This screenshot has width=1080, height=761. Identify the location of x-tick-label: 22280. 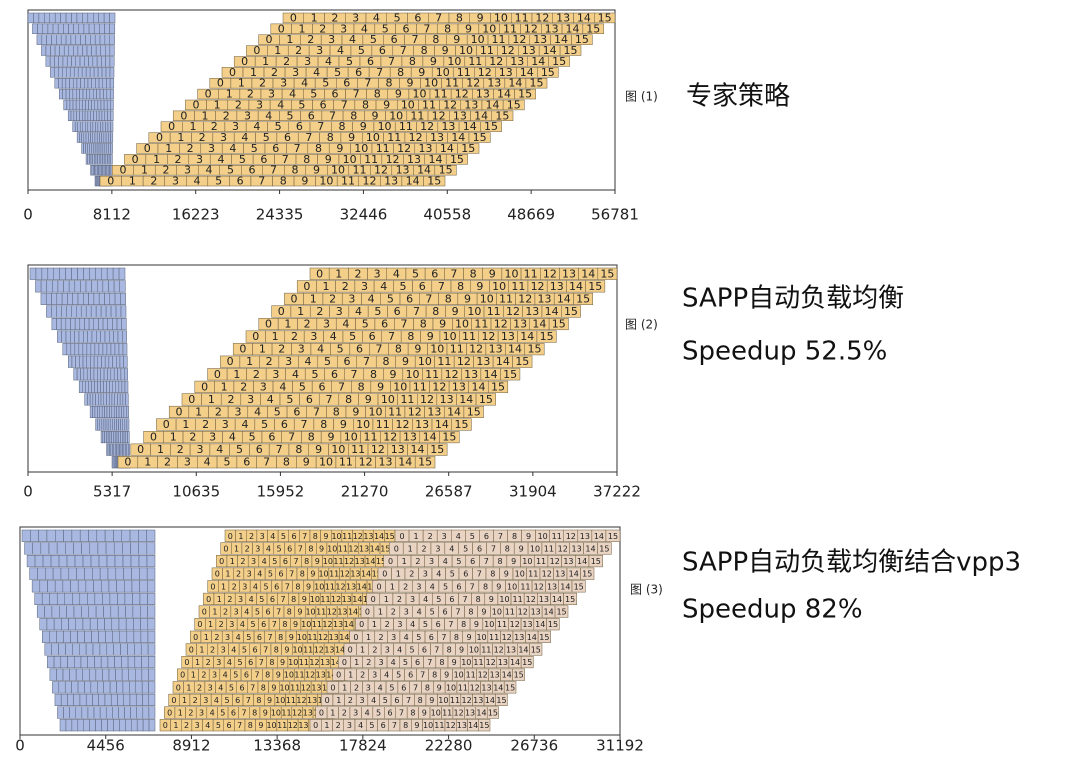
(449, 746).